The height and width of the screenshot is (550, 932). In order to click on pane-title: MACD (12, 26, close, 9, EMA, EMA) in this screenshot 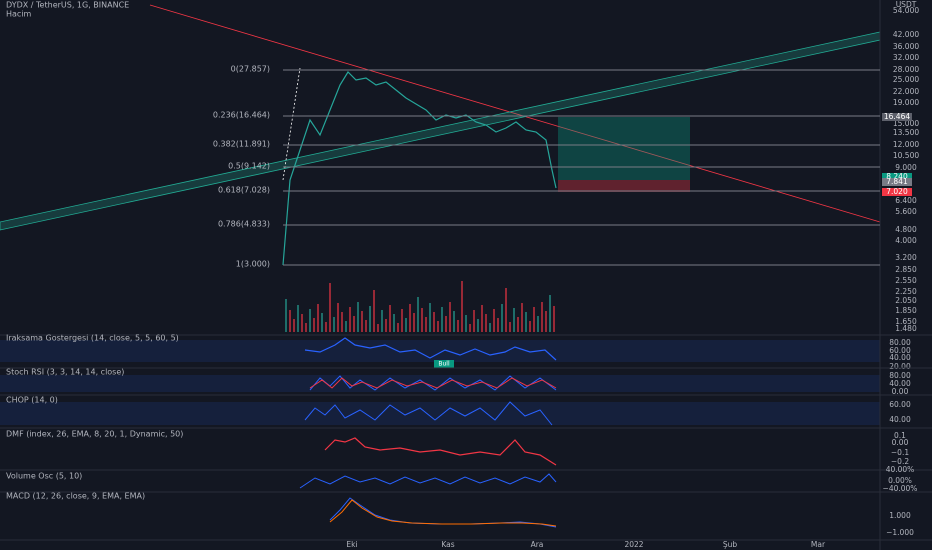, I will do `click(75, 496)`.